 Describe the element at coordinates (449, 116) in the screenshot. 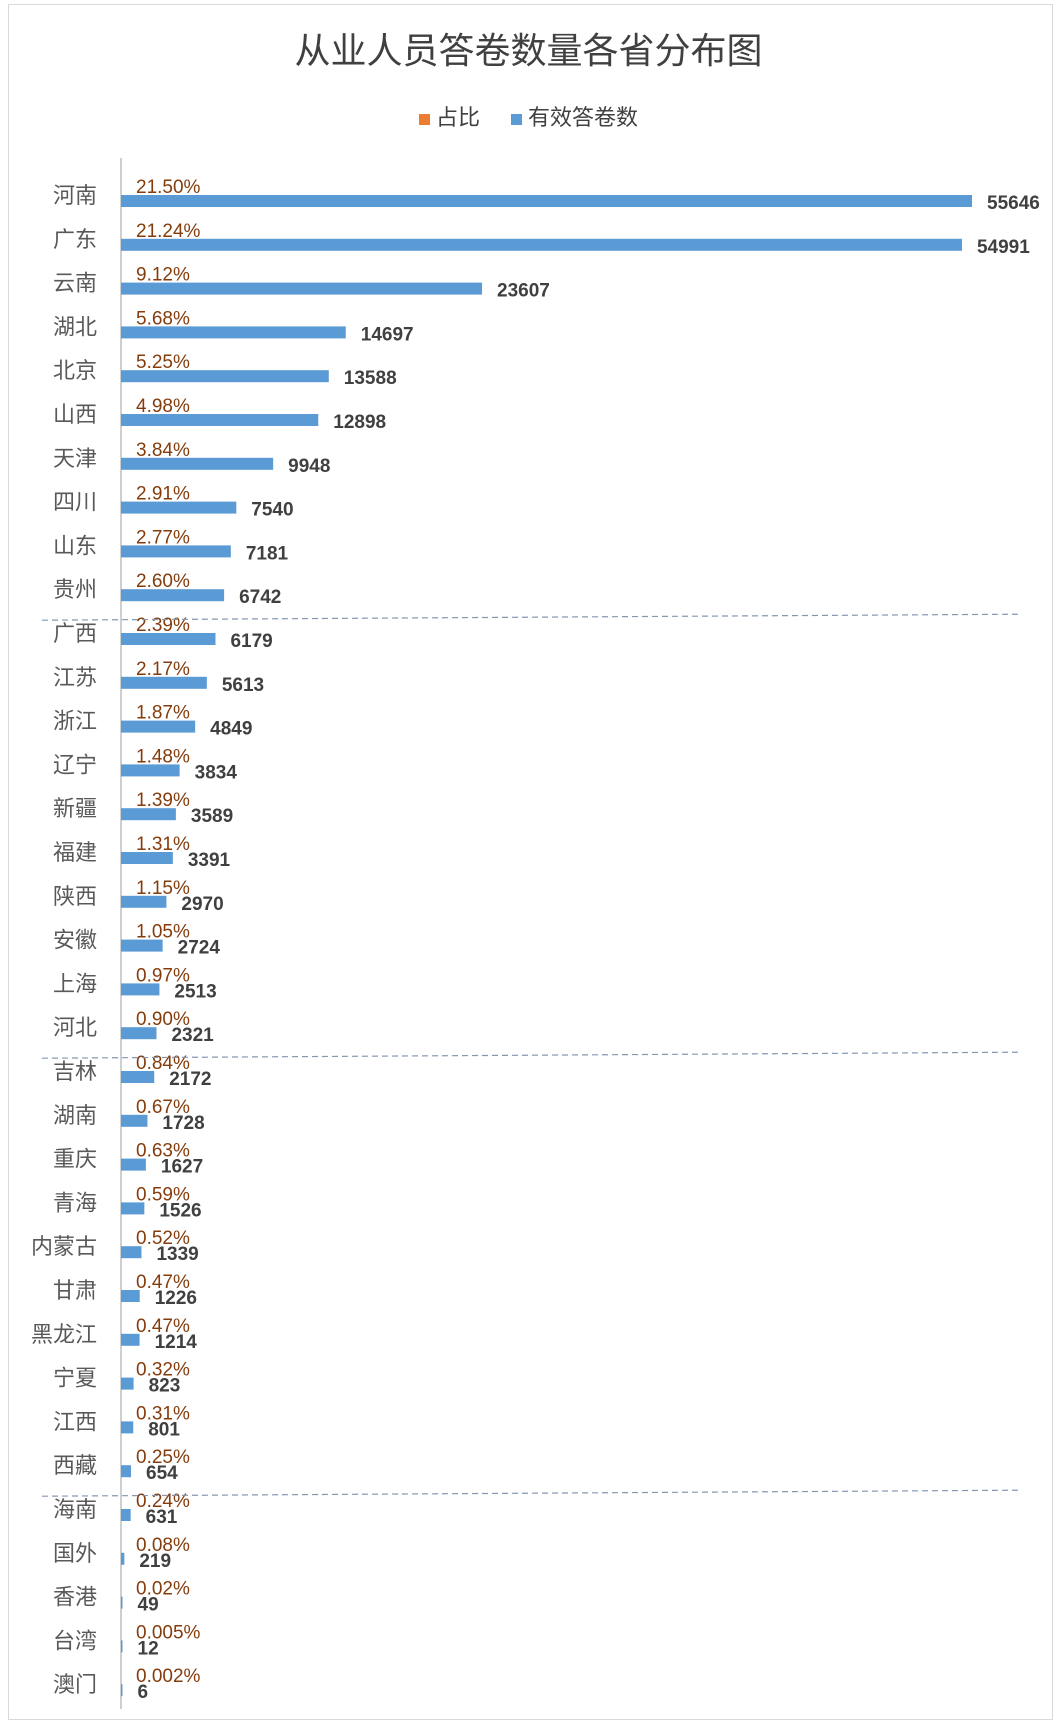

I see `legend-item-share: 占比` at that location.